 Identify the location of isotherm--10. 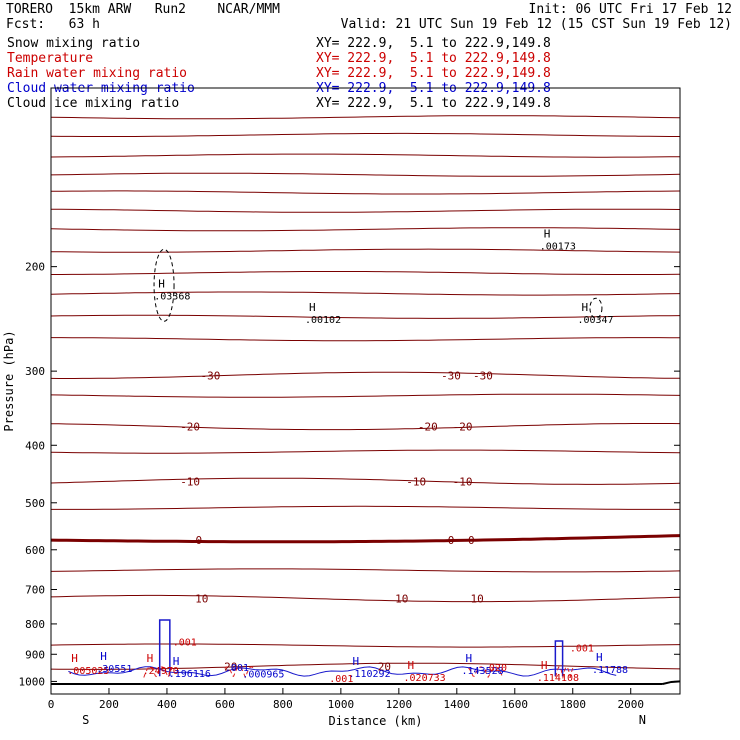
(365, 481).